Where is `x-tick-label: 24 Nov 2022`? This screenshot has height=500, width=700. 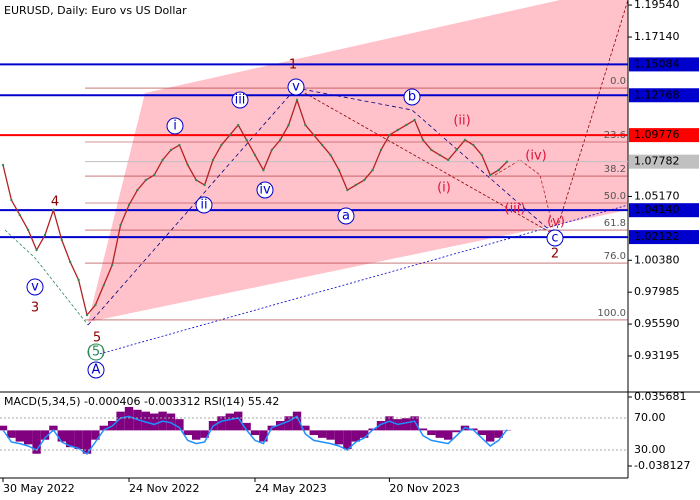 x-tick-label: 24 Nov 2022 is located at coordinates (164, 488).